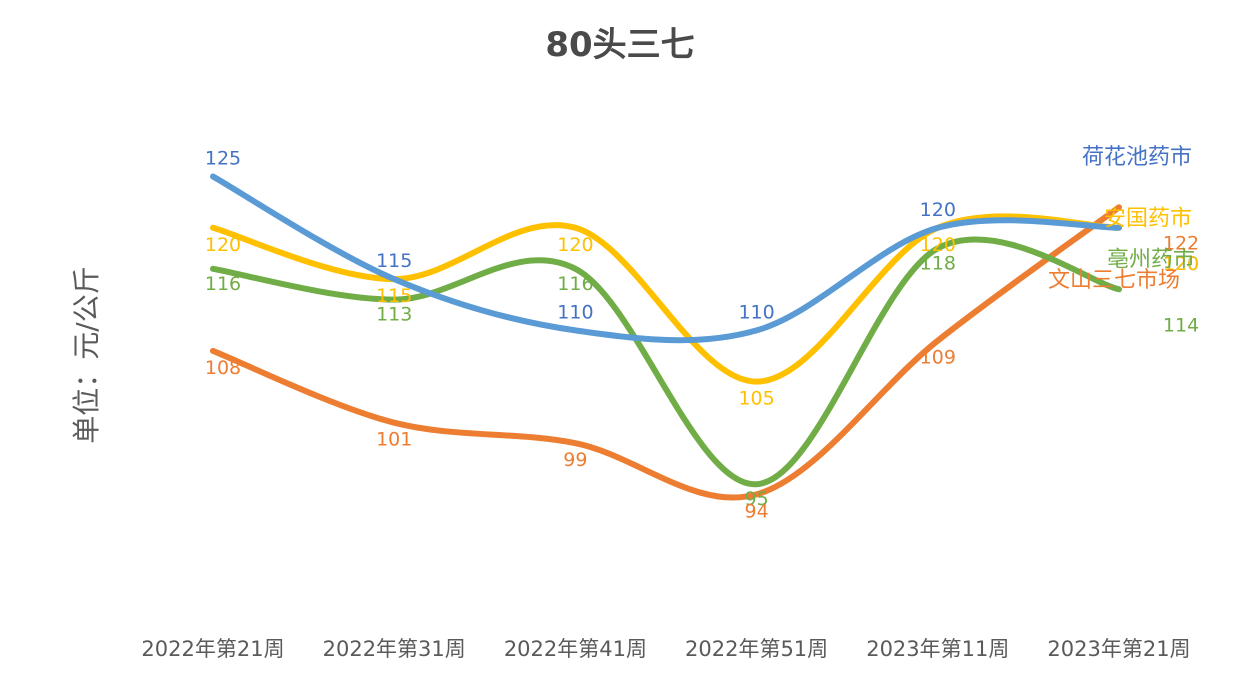  Describe the element at coordinates (394, 440) in the screenshot. I see `data-label-wenshan: 101` at that location.